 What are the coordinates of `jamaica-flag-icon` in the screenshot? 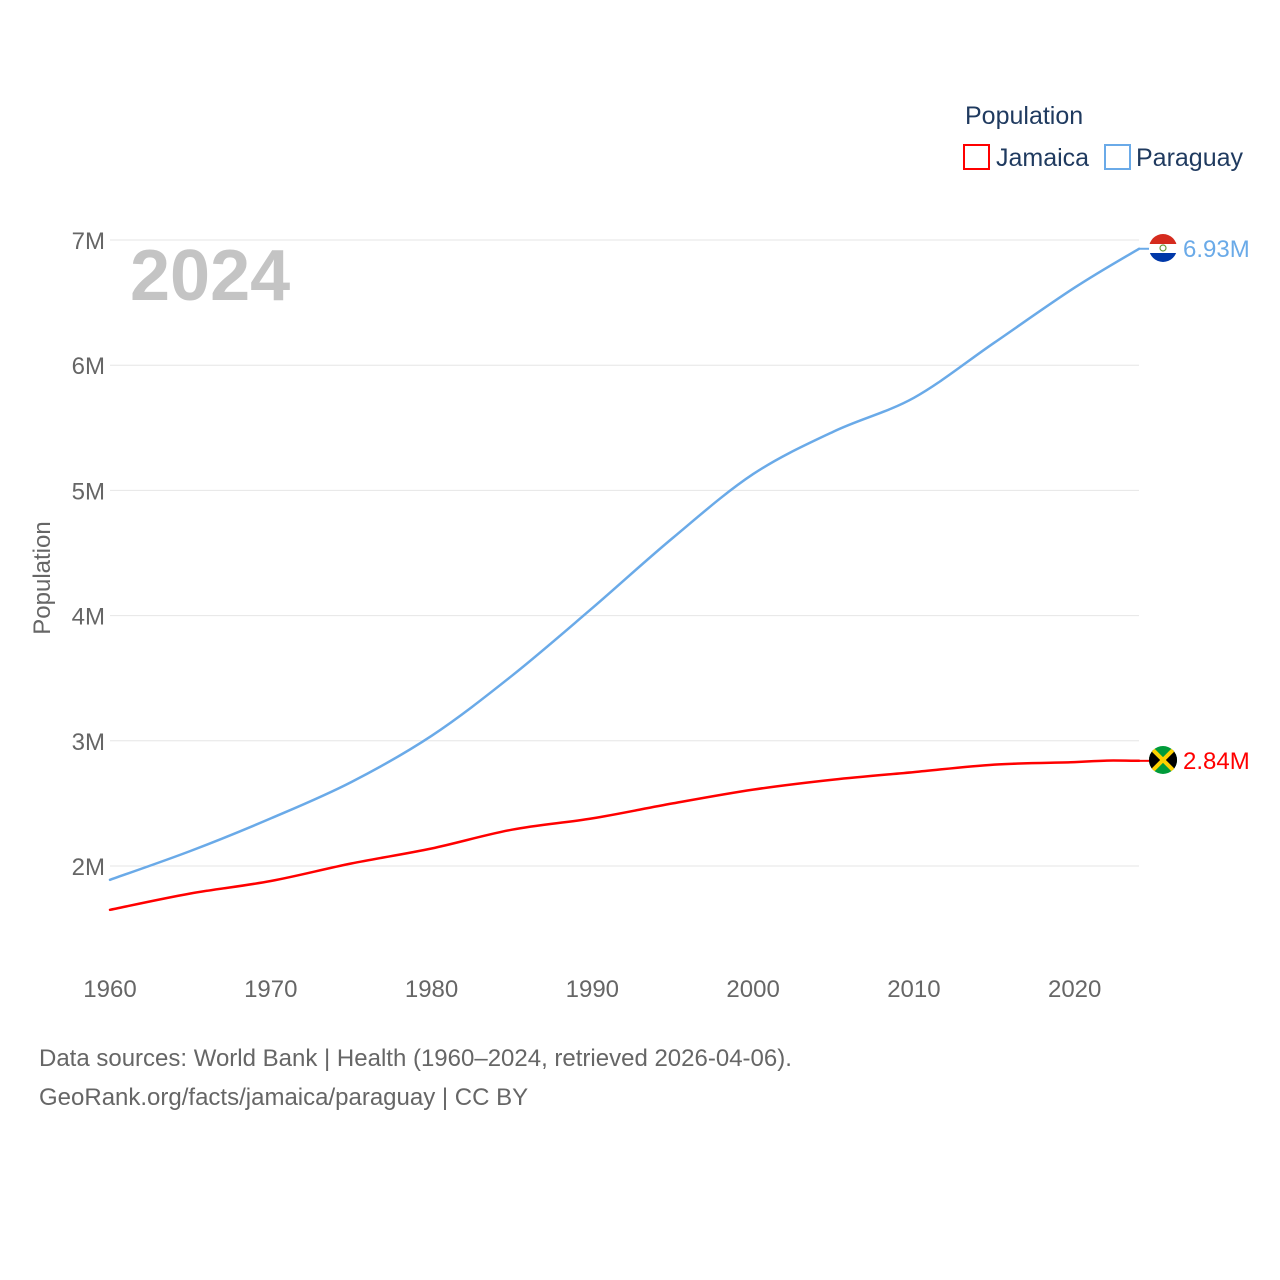 It's located at (1163, 760).